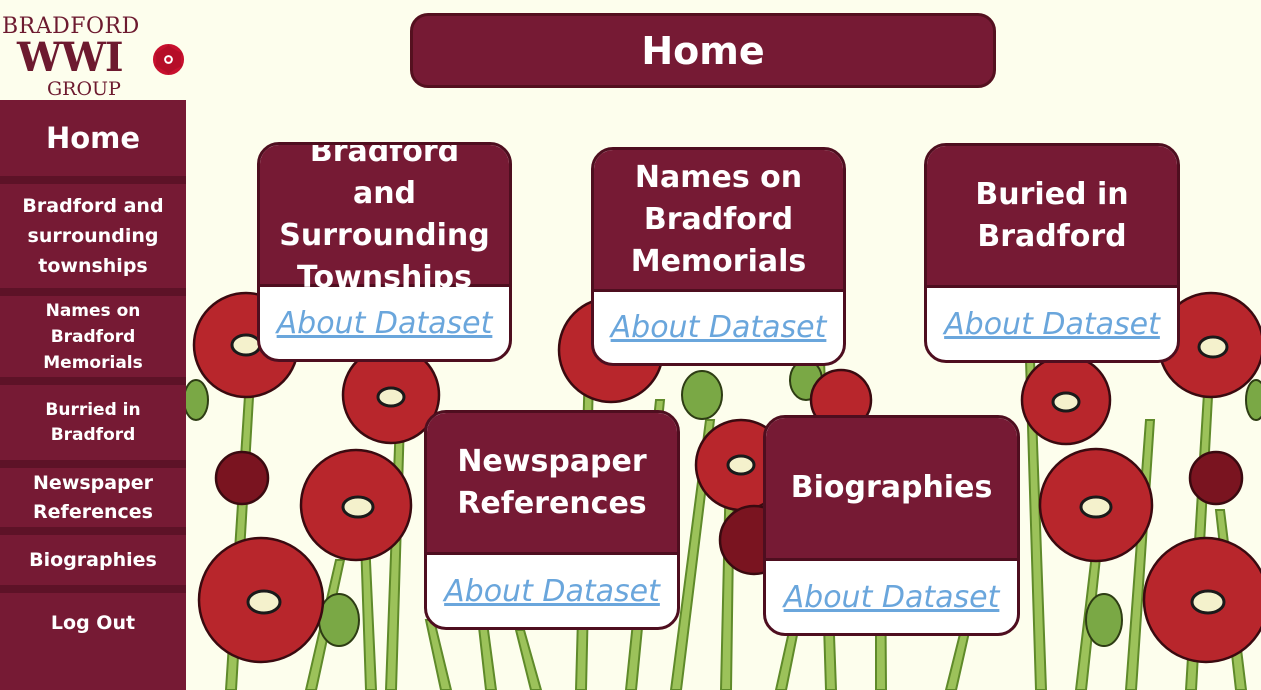  What do you see at coordinates (552, 484) in the screenshot?
I see `card-title: Newspaper References` at bounding box center [552, 484].